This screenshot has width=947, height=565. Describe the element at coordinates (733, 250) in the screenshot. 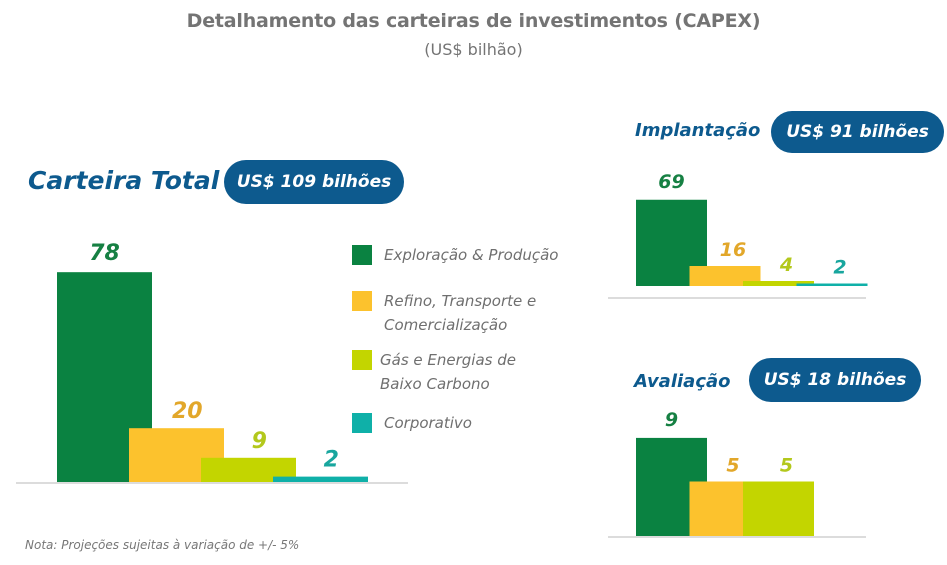

I see `bar-value-label: 16` at that location.